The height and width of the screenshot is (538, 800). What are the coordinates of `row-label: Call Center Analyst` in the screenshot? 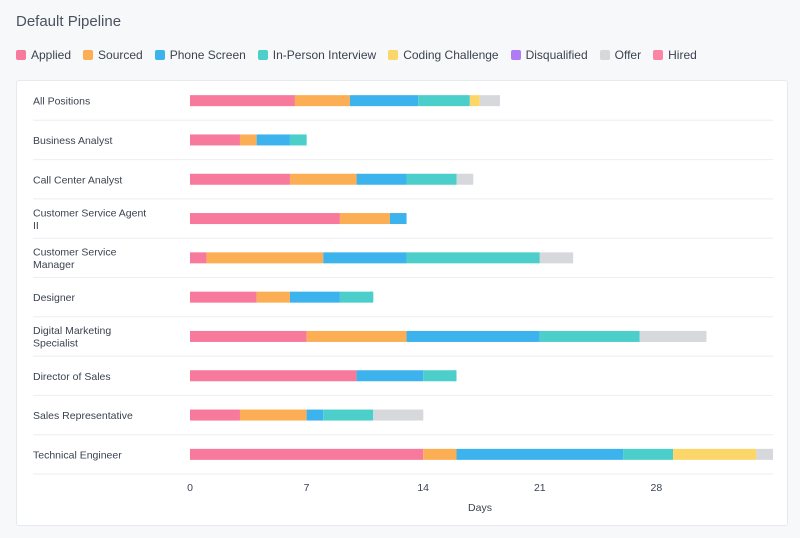 It's located at (77, 180).